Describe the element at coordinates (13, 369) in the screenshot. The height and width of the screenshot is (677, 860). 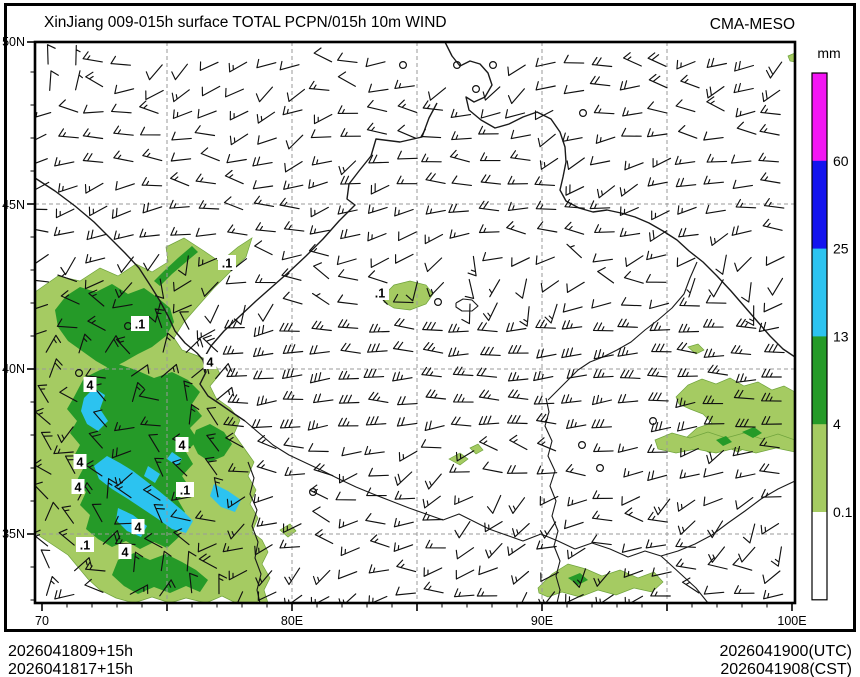
I see `latitude-label: 40N` at that location.